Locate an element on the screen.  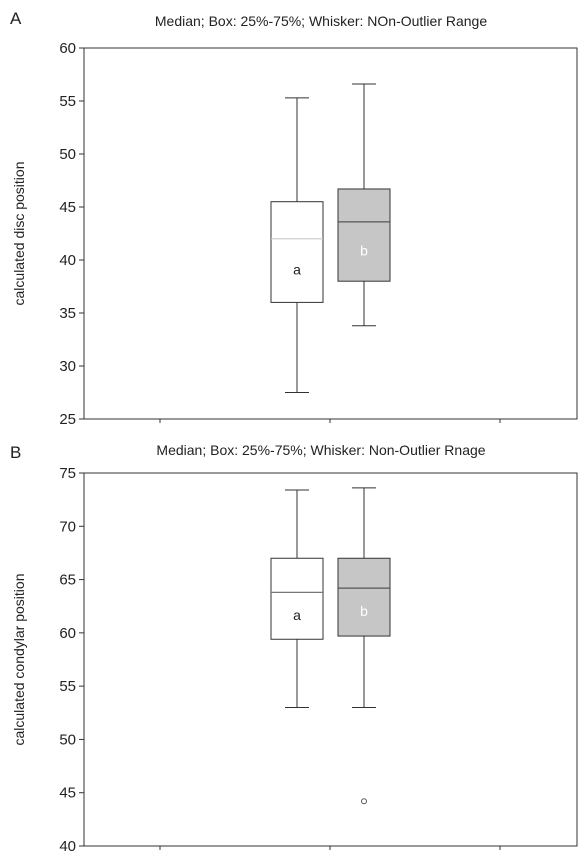
panel-letter: B is located at coordinates (15, 452).